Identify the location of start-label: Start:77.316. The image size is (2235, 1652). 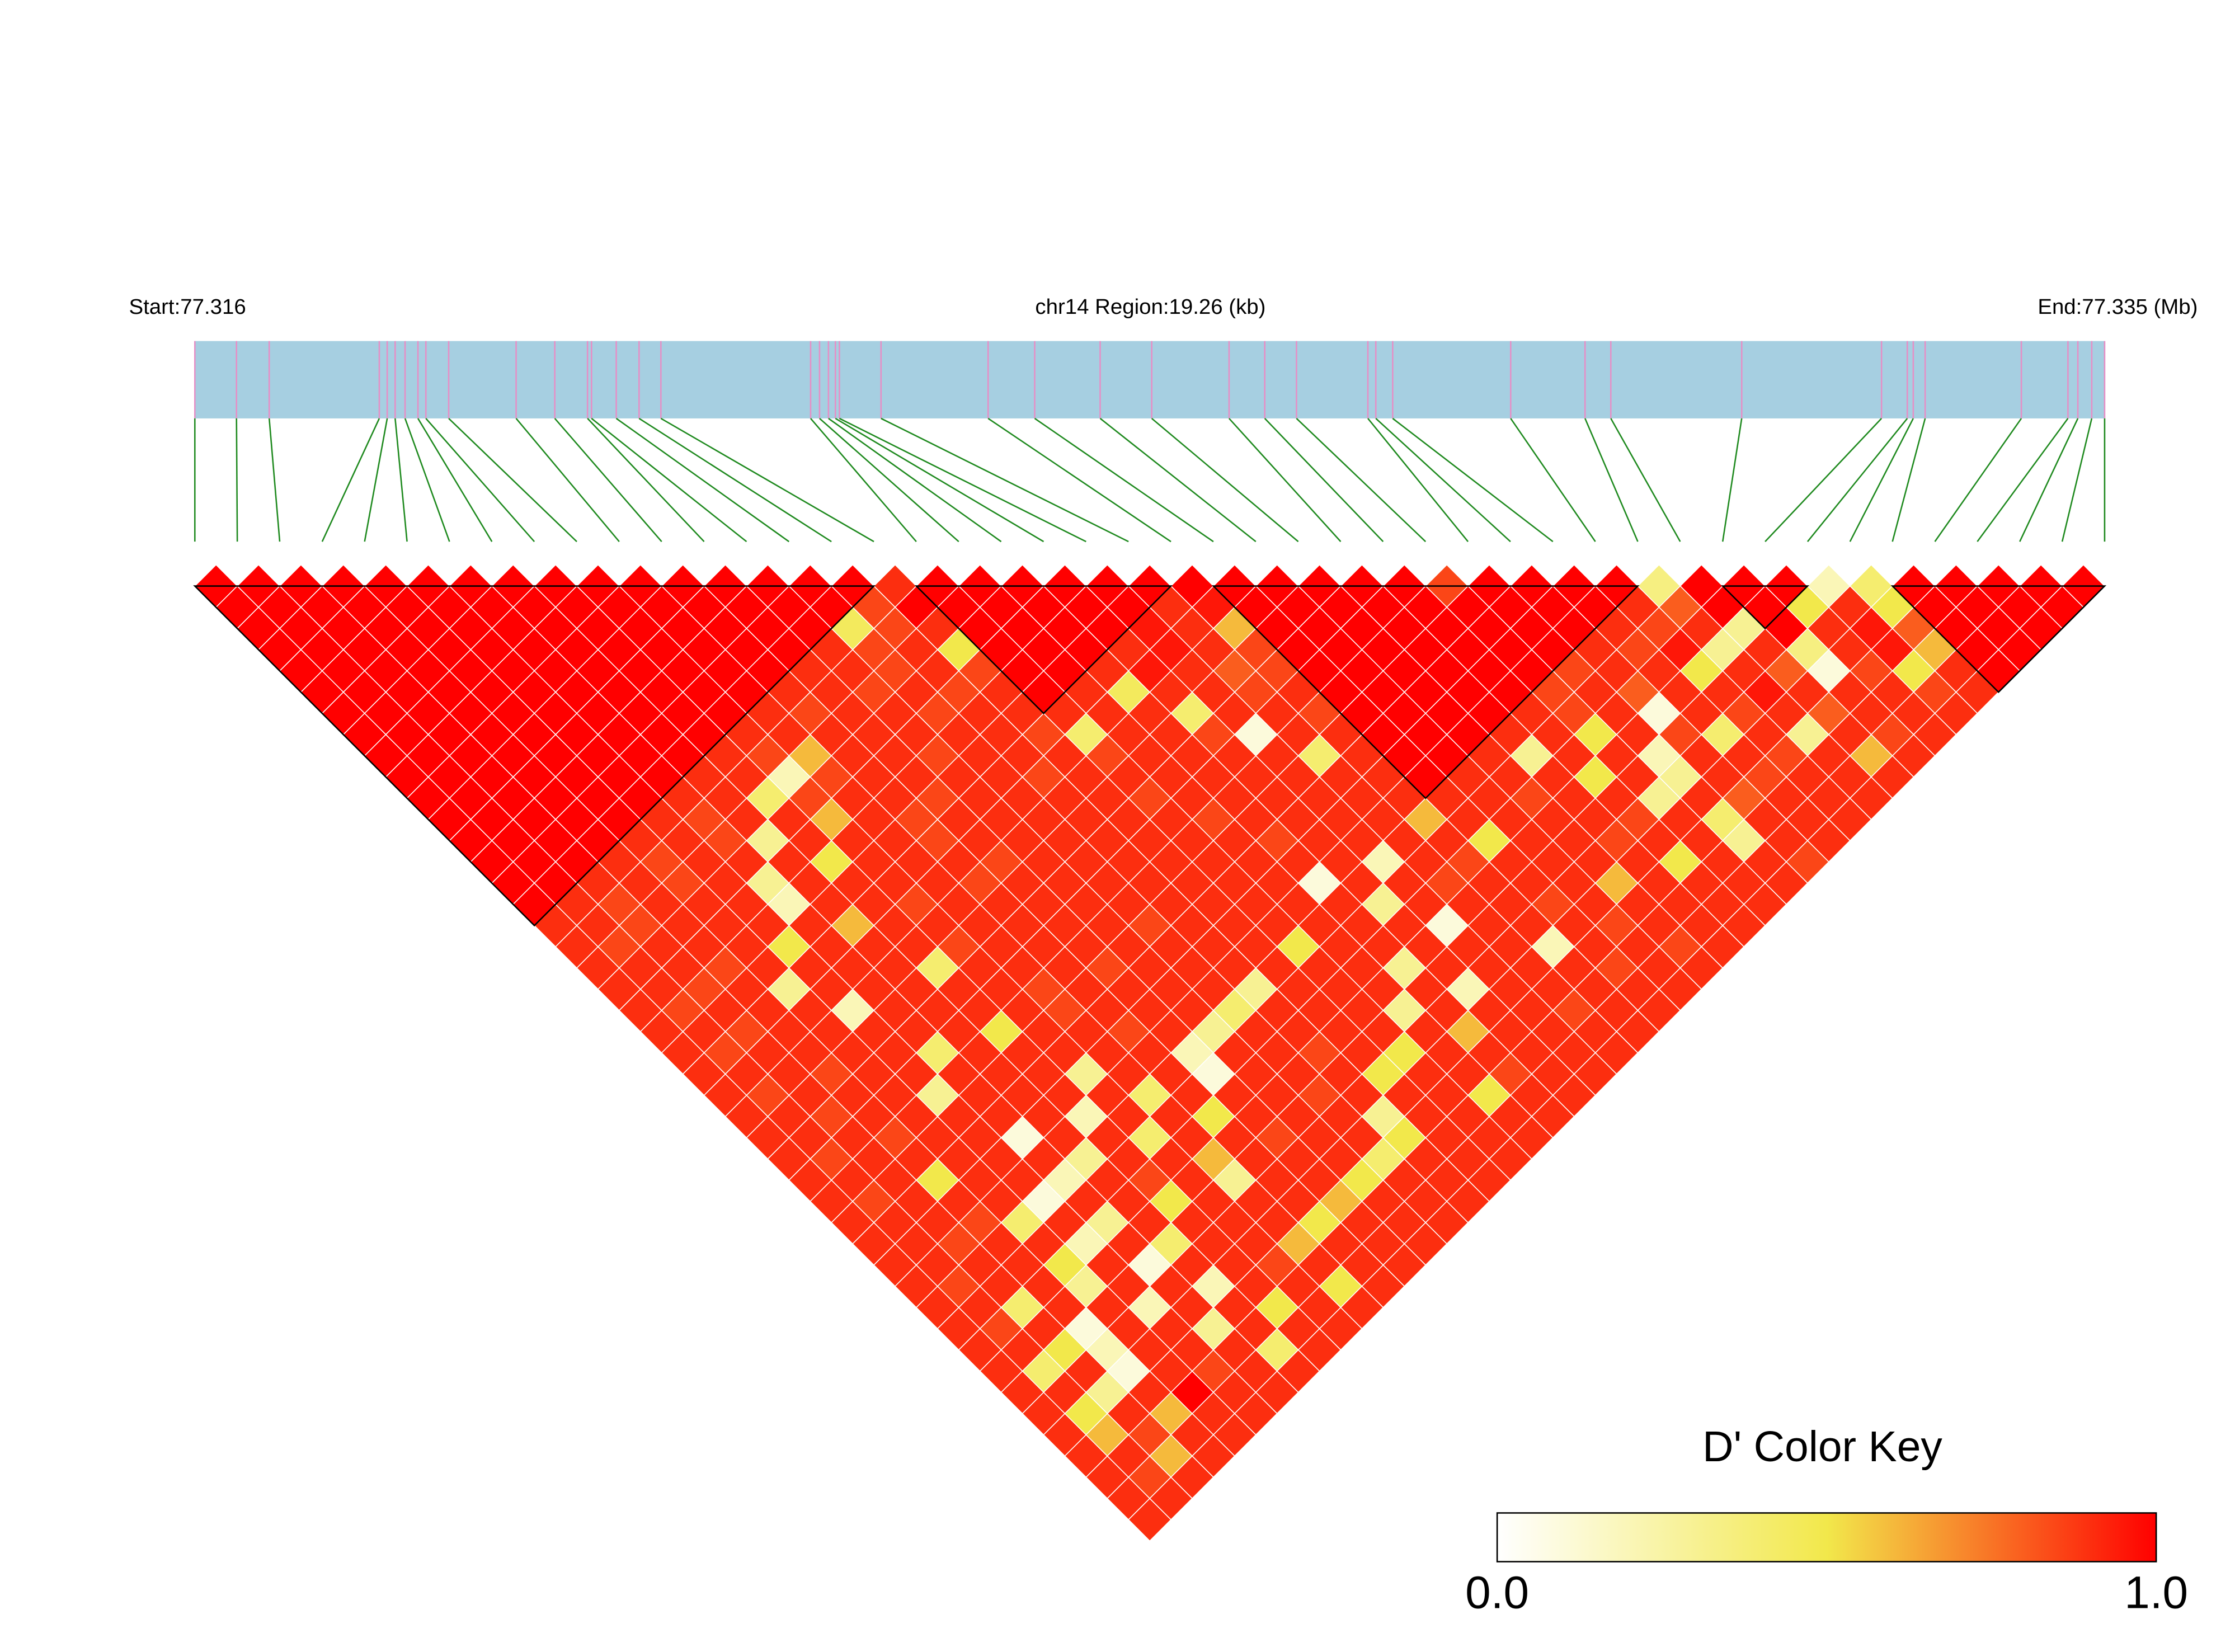
(187, 307).